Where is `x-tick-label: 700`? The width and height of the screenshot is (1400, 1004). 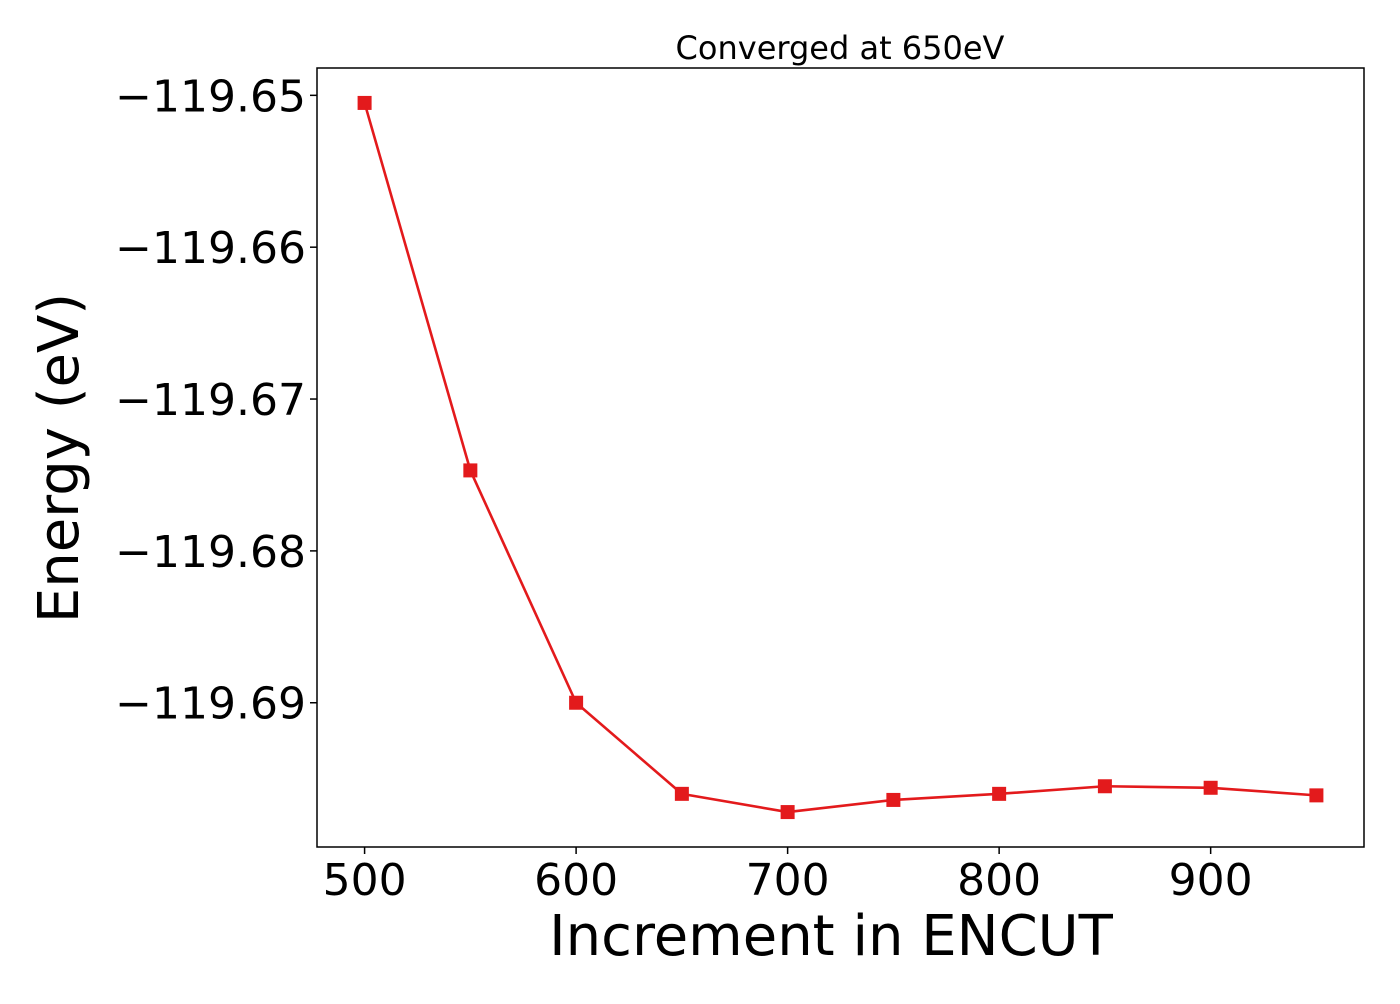
x-tick-label: 700 is located at coordinates (788, 880).